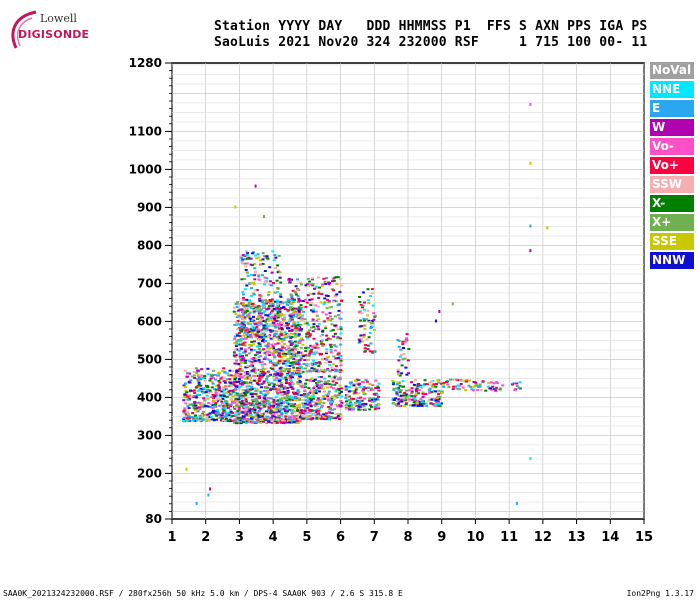  I want to click on legend-item-x-: X+, so click(672, 222).